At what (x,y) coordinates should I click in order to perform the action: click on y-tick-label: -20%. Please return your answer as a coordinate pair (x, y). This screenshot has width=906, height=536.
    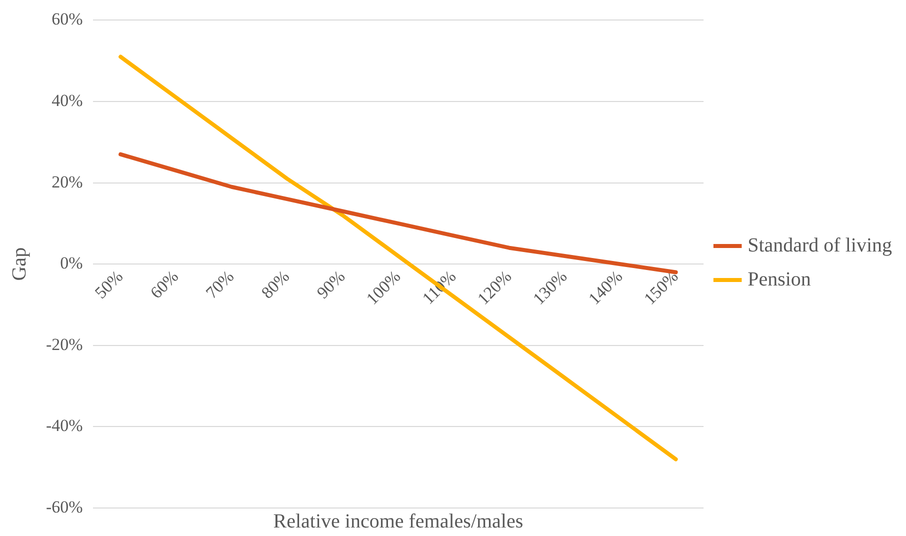
    Looking at the image, I should click on (64, 344).